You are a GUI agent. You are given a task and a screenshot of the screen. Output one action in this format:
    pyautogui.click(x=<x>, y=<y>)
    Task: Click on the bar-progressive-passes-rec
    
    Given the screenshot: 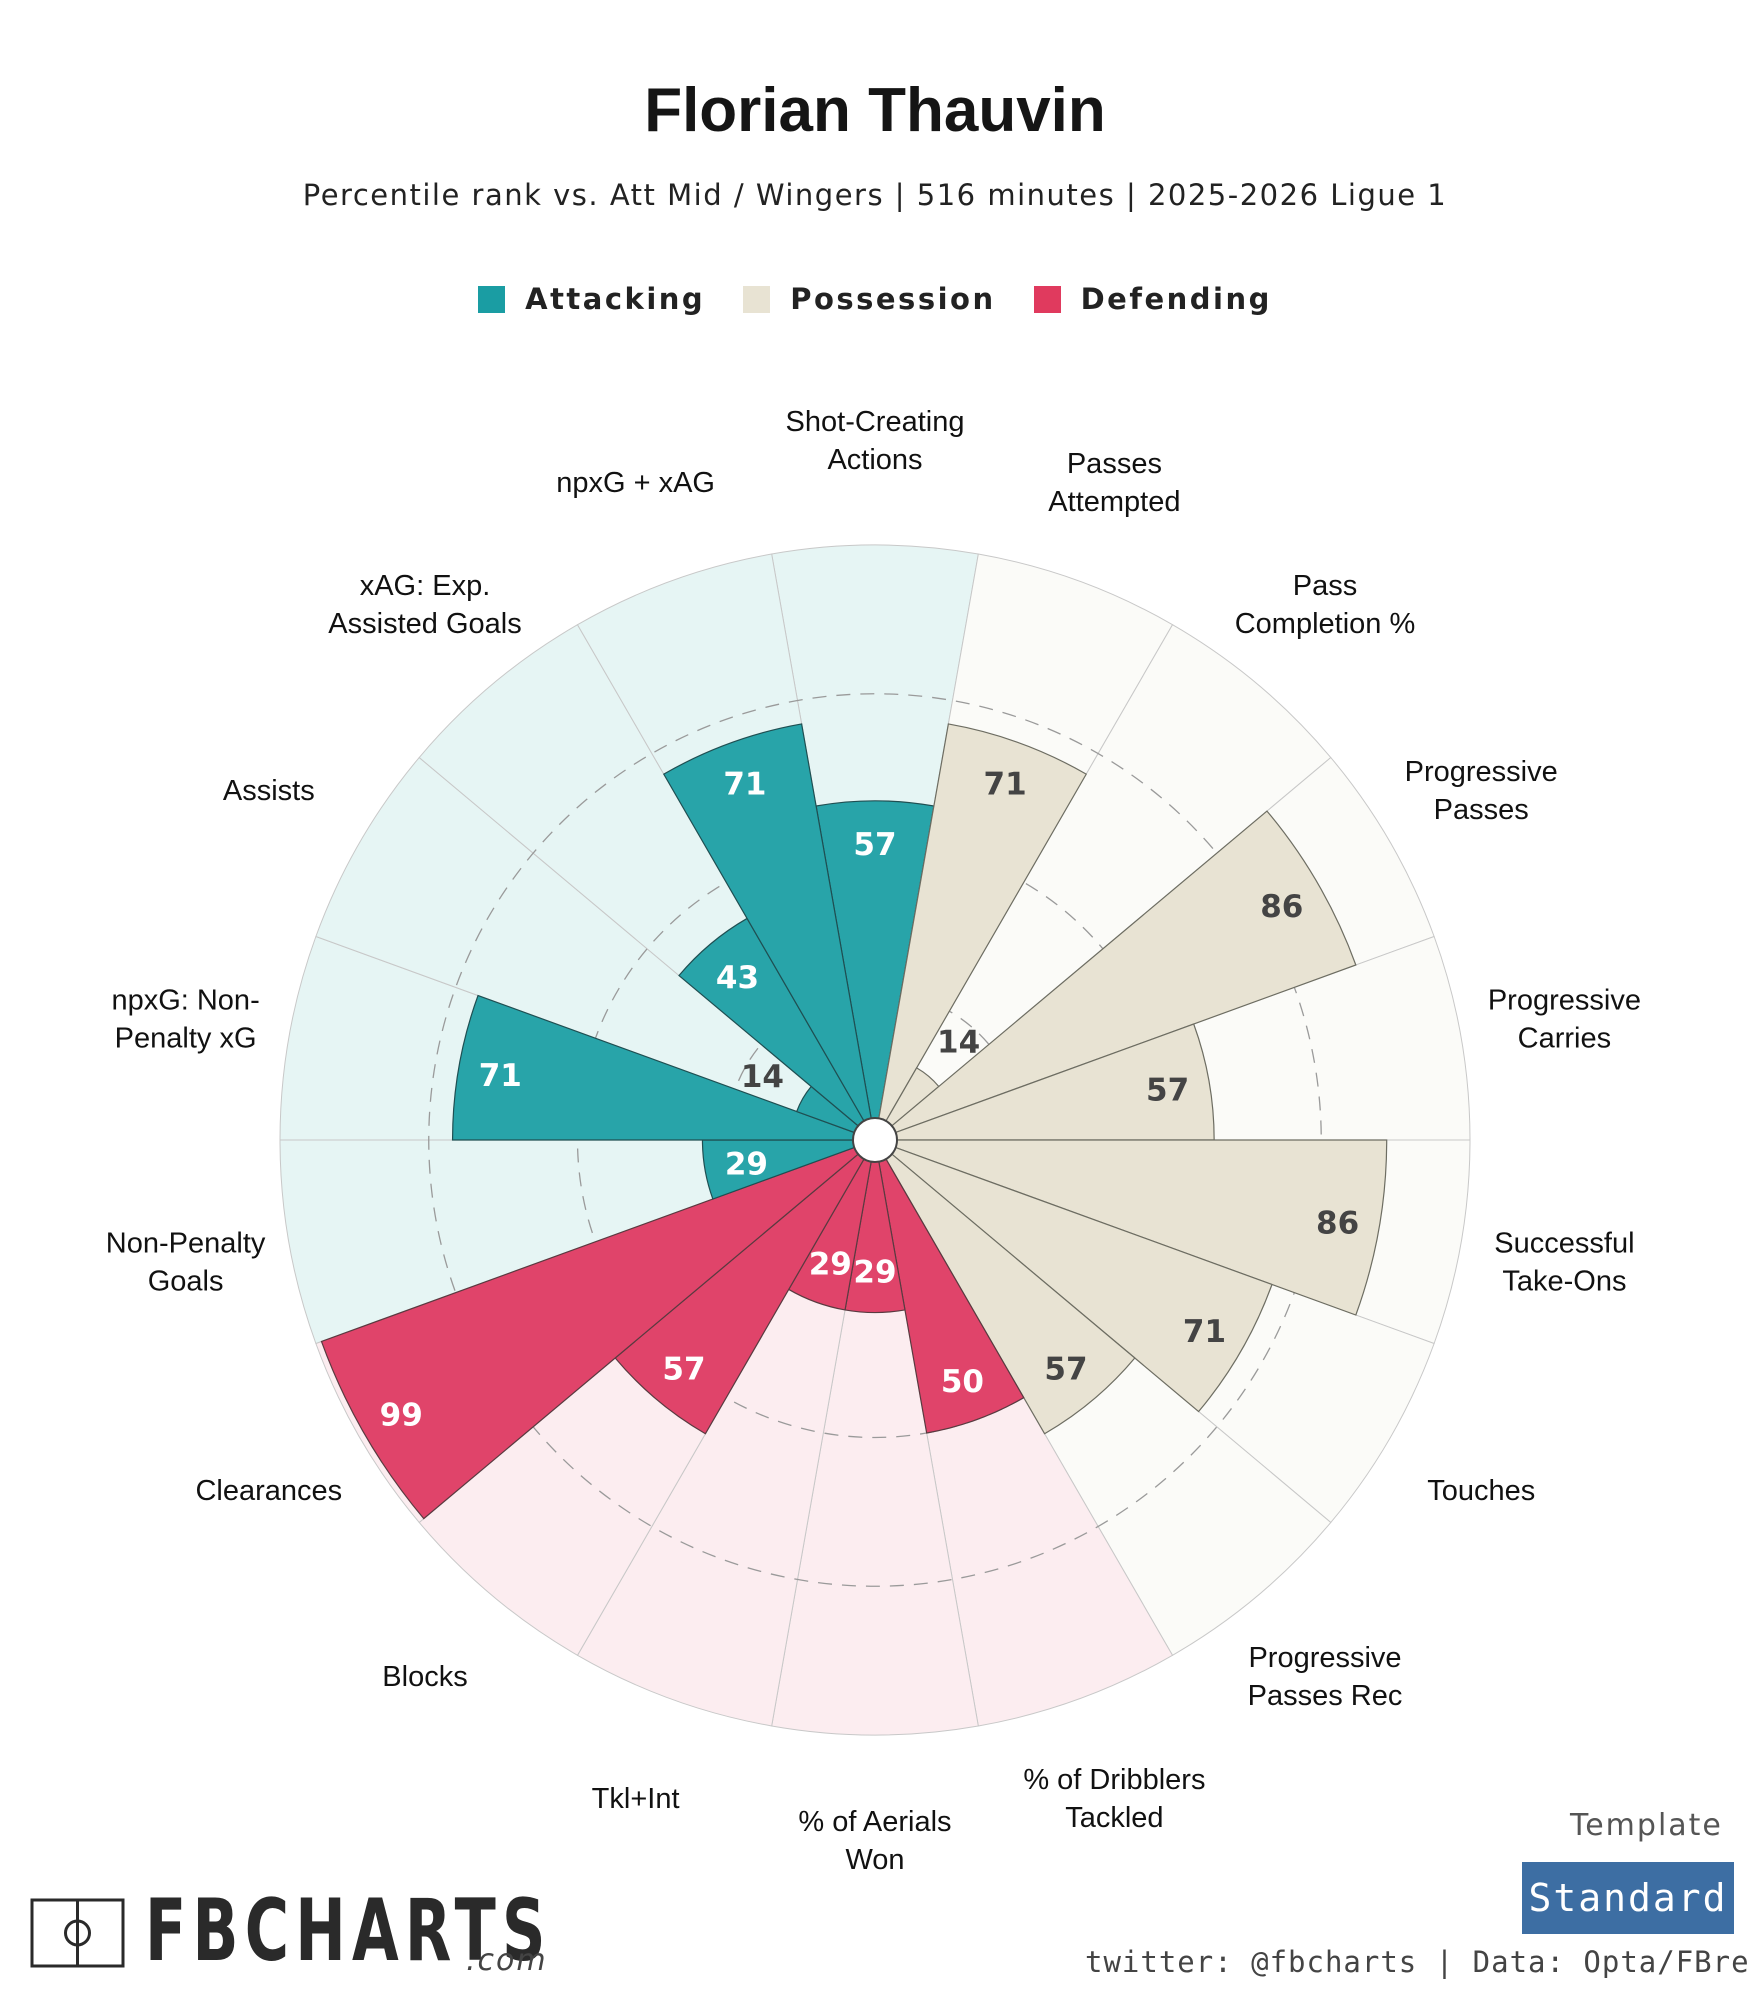 What is the action you would take?
    pyautogui.click(x=1005, y=1287)
    